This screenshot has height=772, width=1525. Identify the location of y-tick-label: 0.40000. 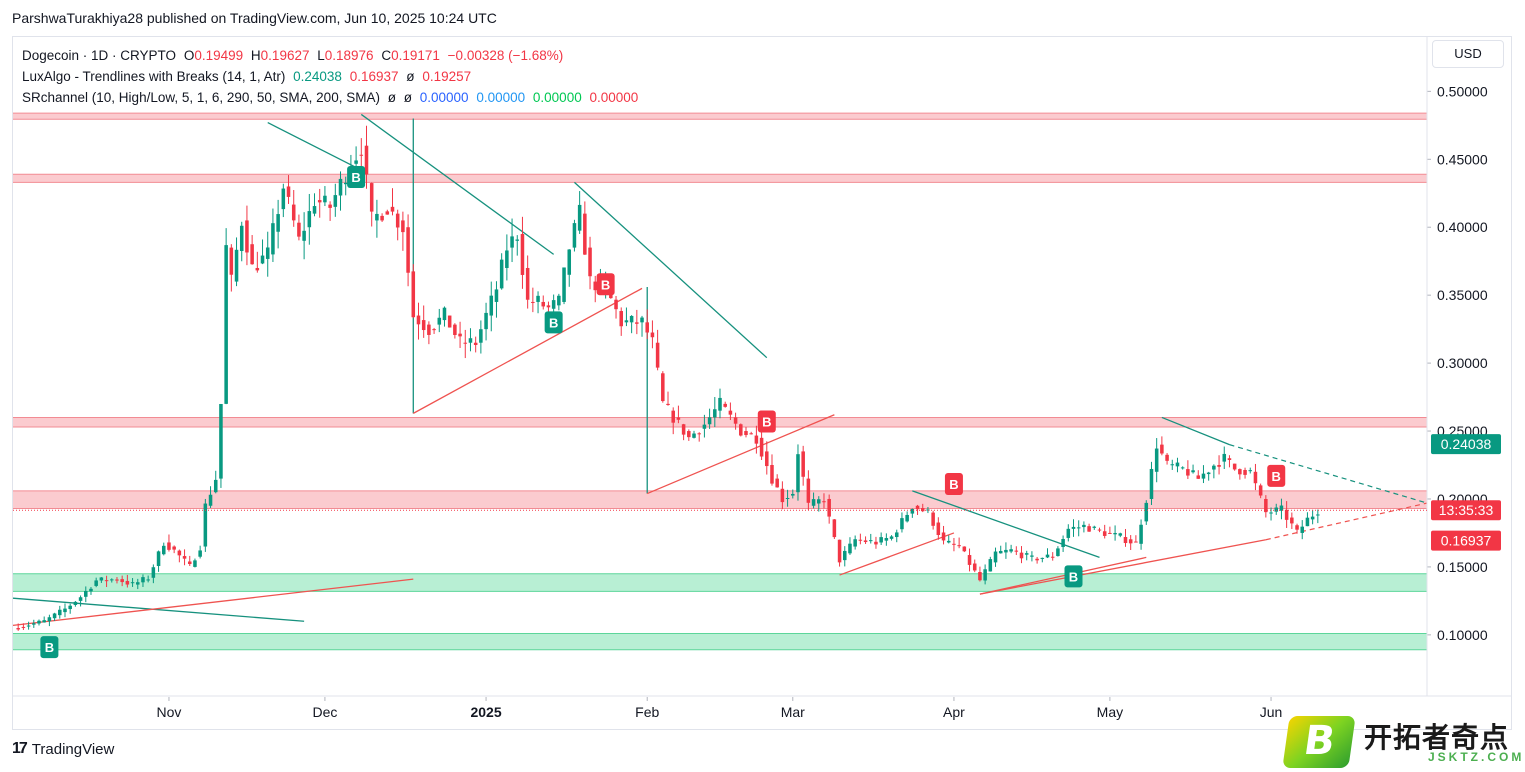
(1462, 227).